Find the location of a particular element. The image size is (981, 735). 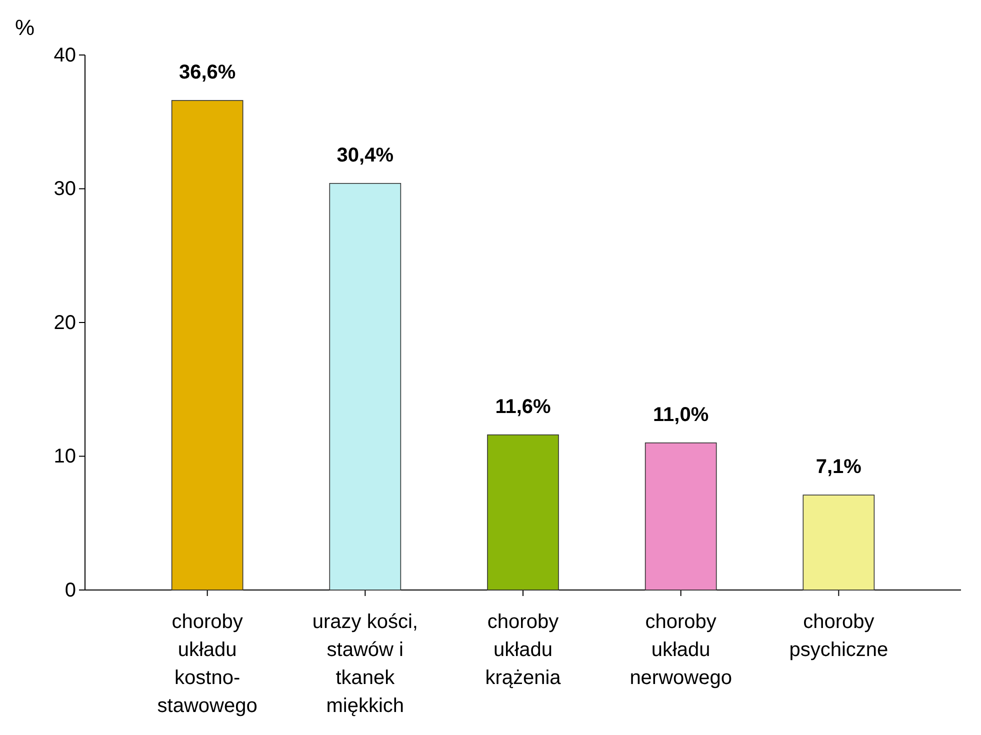

y-tick-label: 0 is located at coordinates (70, 590).